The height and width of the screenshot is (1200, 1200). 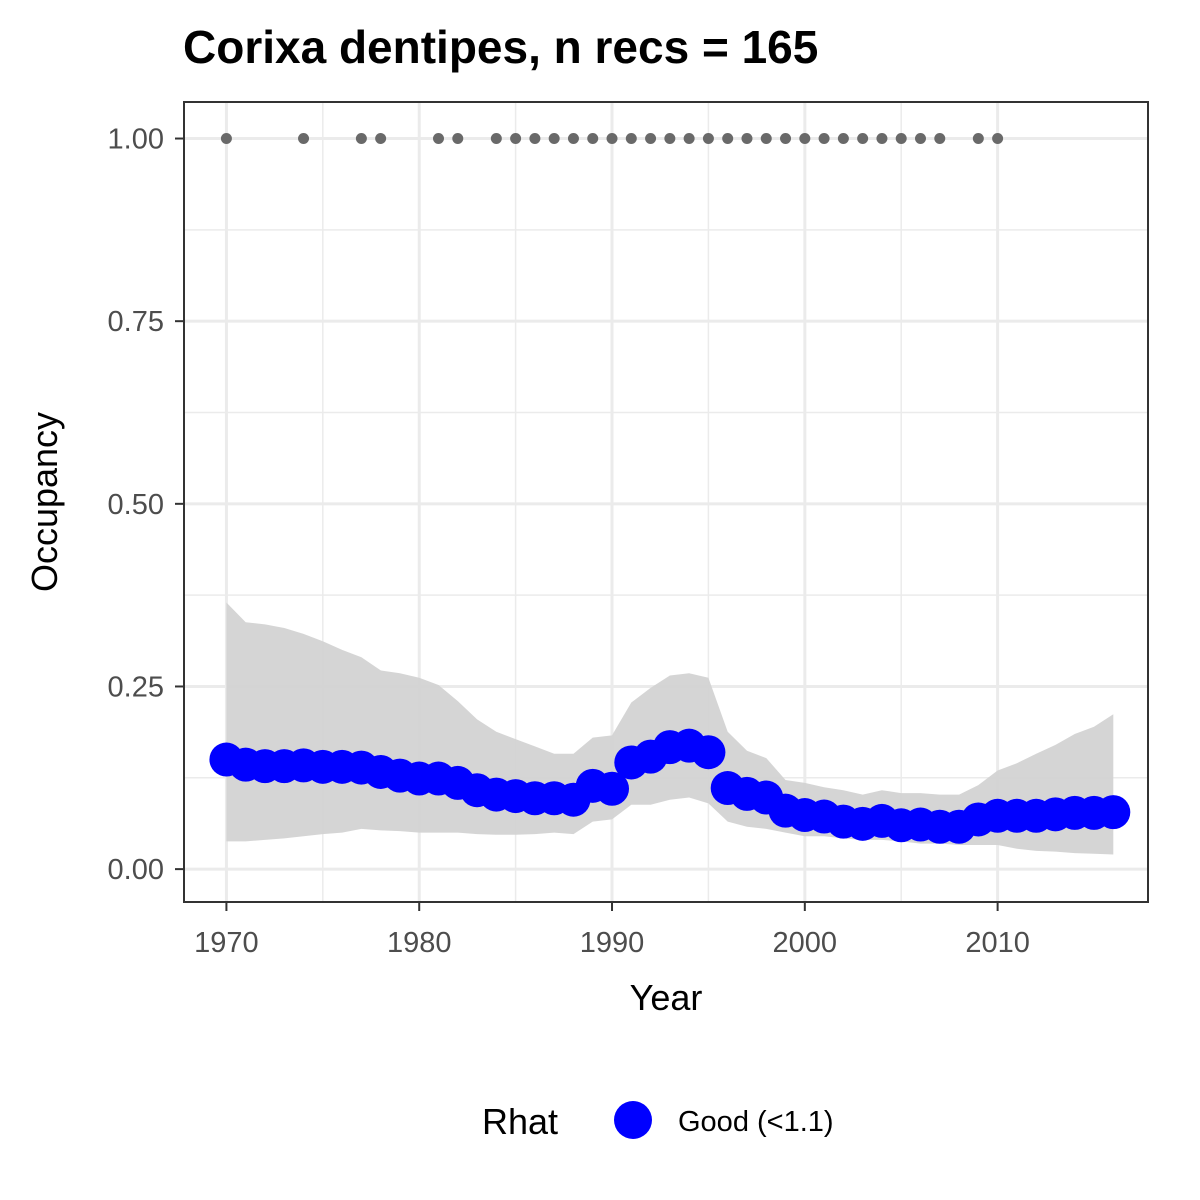 What do you see at coordinates (136, 687) in the screenshot?
I see `y-tick-label: 0.25` at bounding box center [136, 687].